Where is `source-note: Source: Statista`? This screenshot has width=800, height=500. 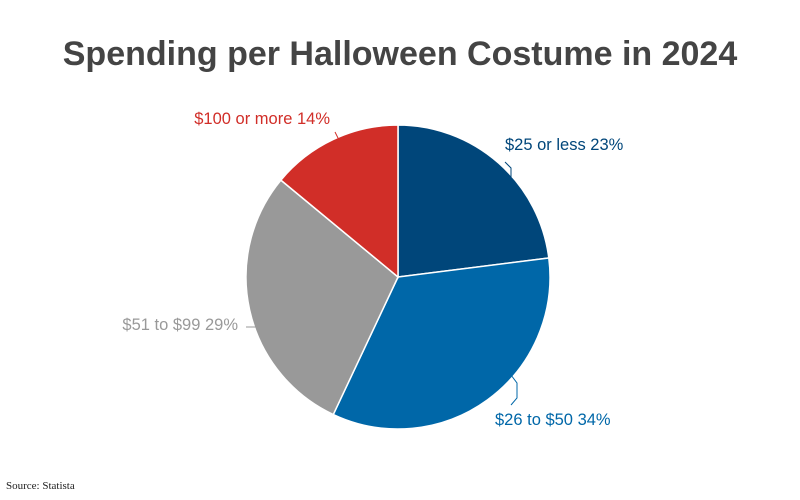
source-note: Source: Statista is located at coordinates (40, 486).